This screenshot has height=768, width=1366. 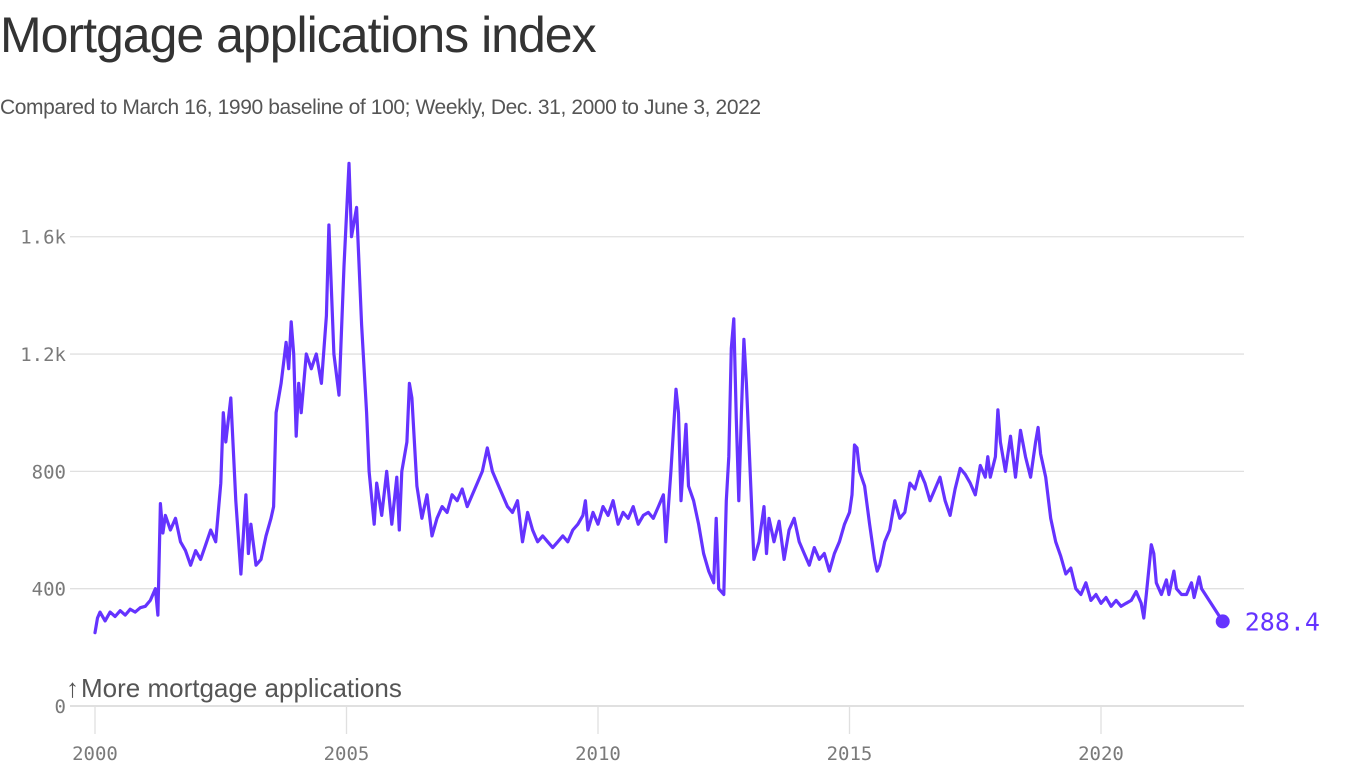 I want to click on x-tick-label: 2010, so click(x=598, y=754).